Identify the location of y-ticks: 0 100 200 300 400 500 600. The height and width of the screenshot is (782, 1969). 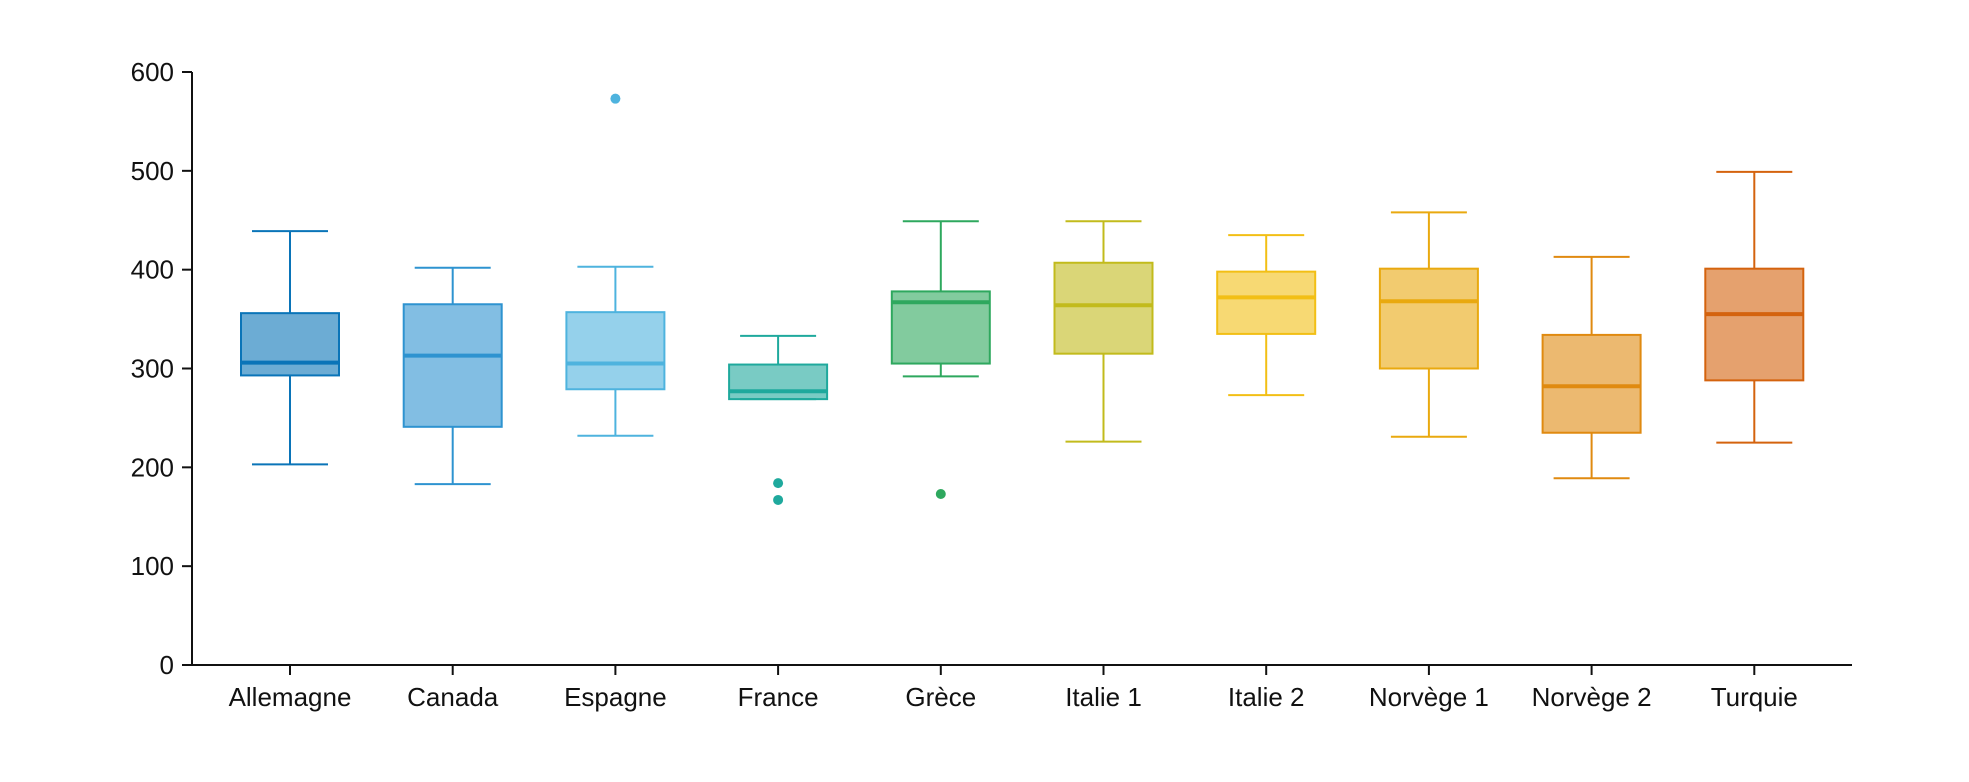
(161, 368).